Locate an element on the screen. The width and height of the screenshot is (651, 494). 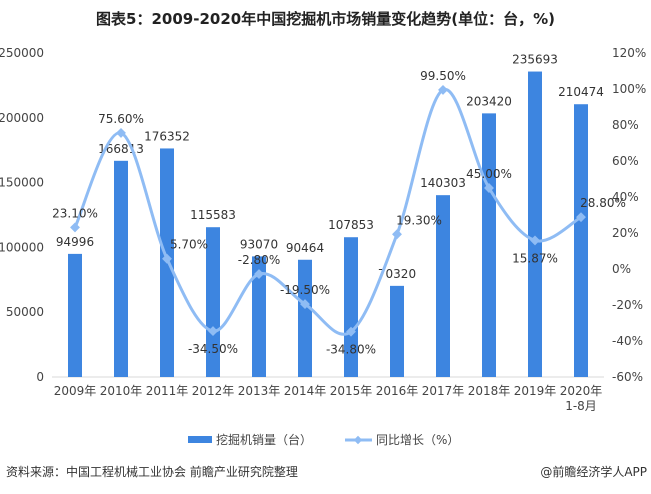
bar-data-label: 107853 is located at coordinates (351, 225).